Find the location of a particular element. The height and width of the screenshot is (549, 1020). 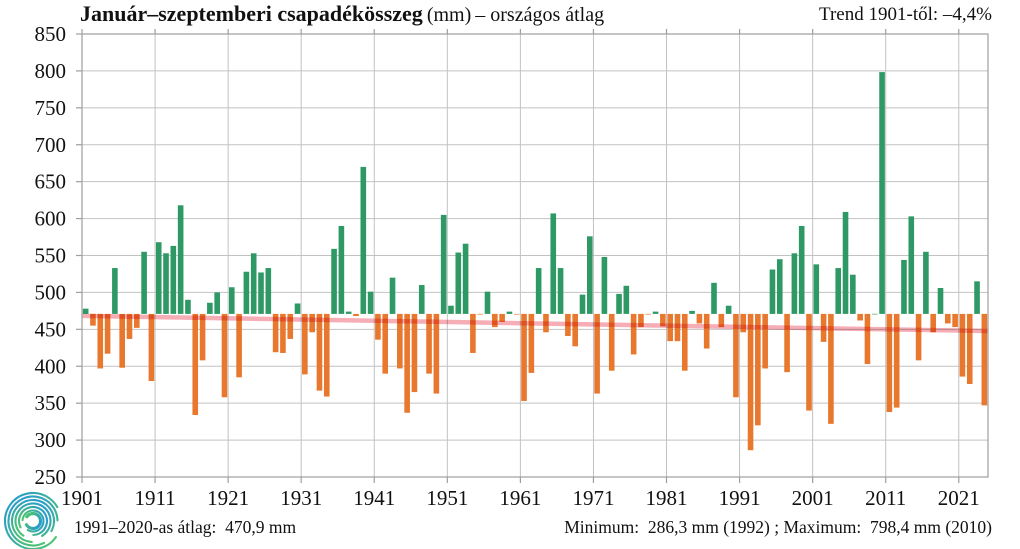

bar-1929 is located at coordinates (290, 326).